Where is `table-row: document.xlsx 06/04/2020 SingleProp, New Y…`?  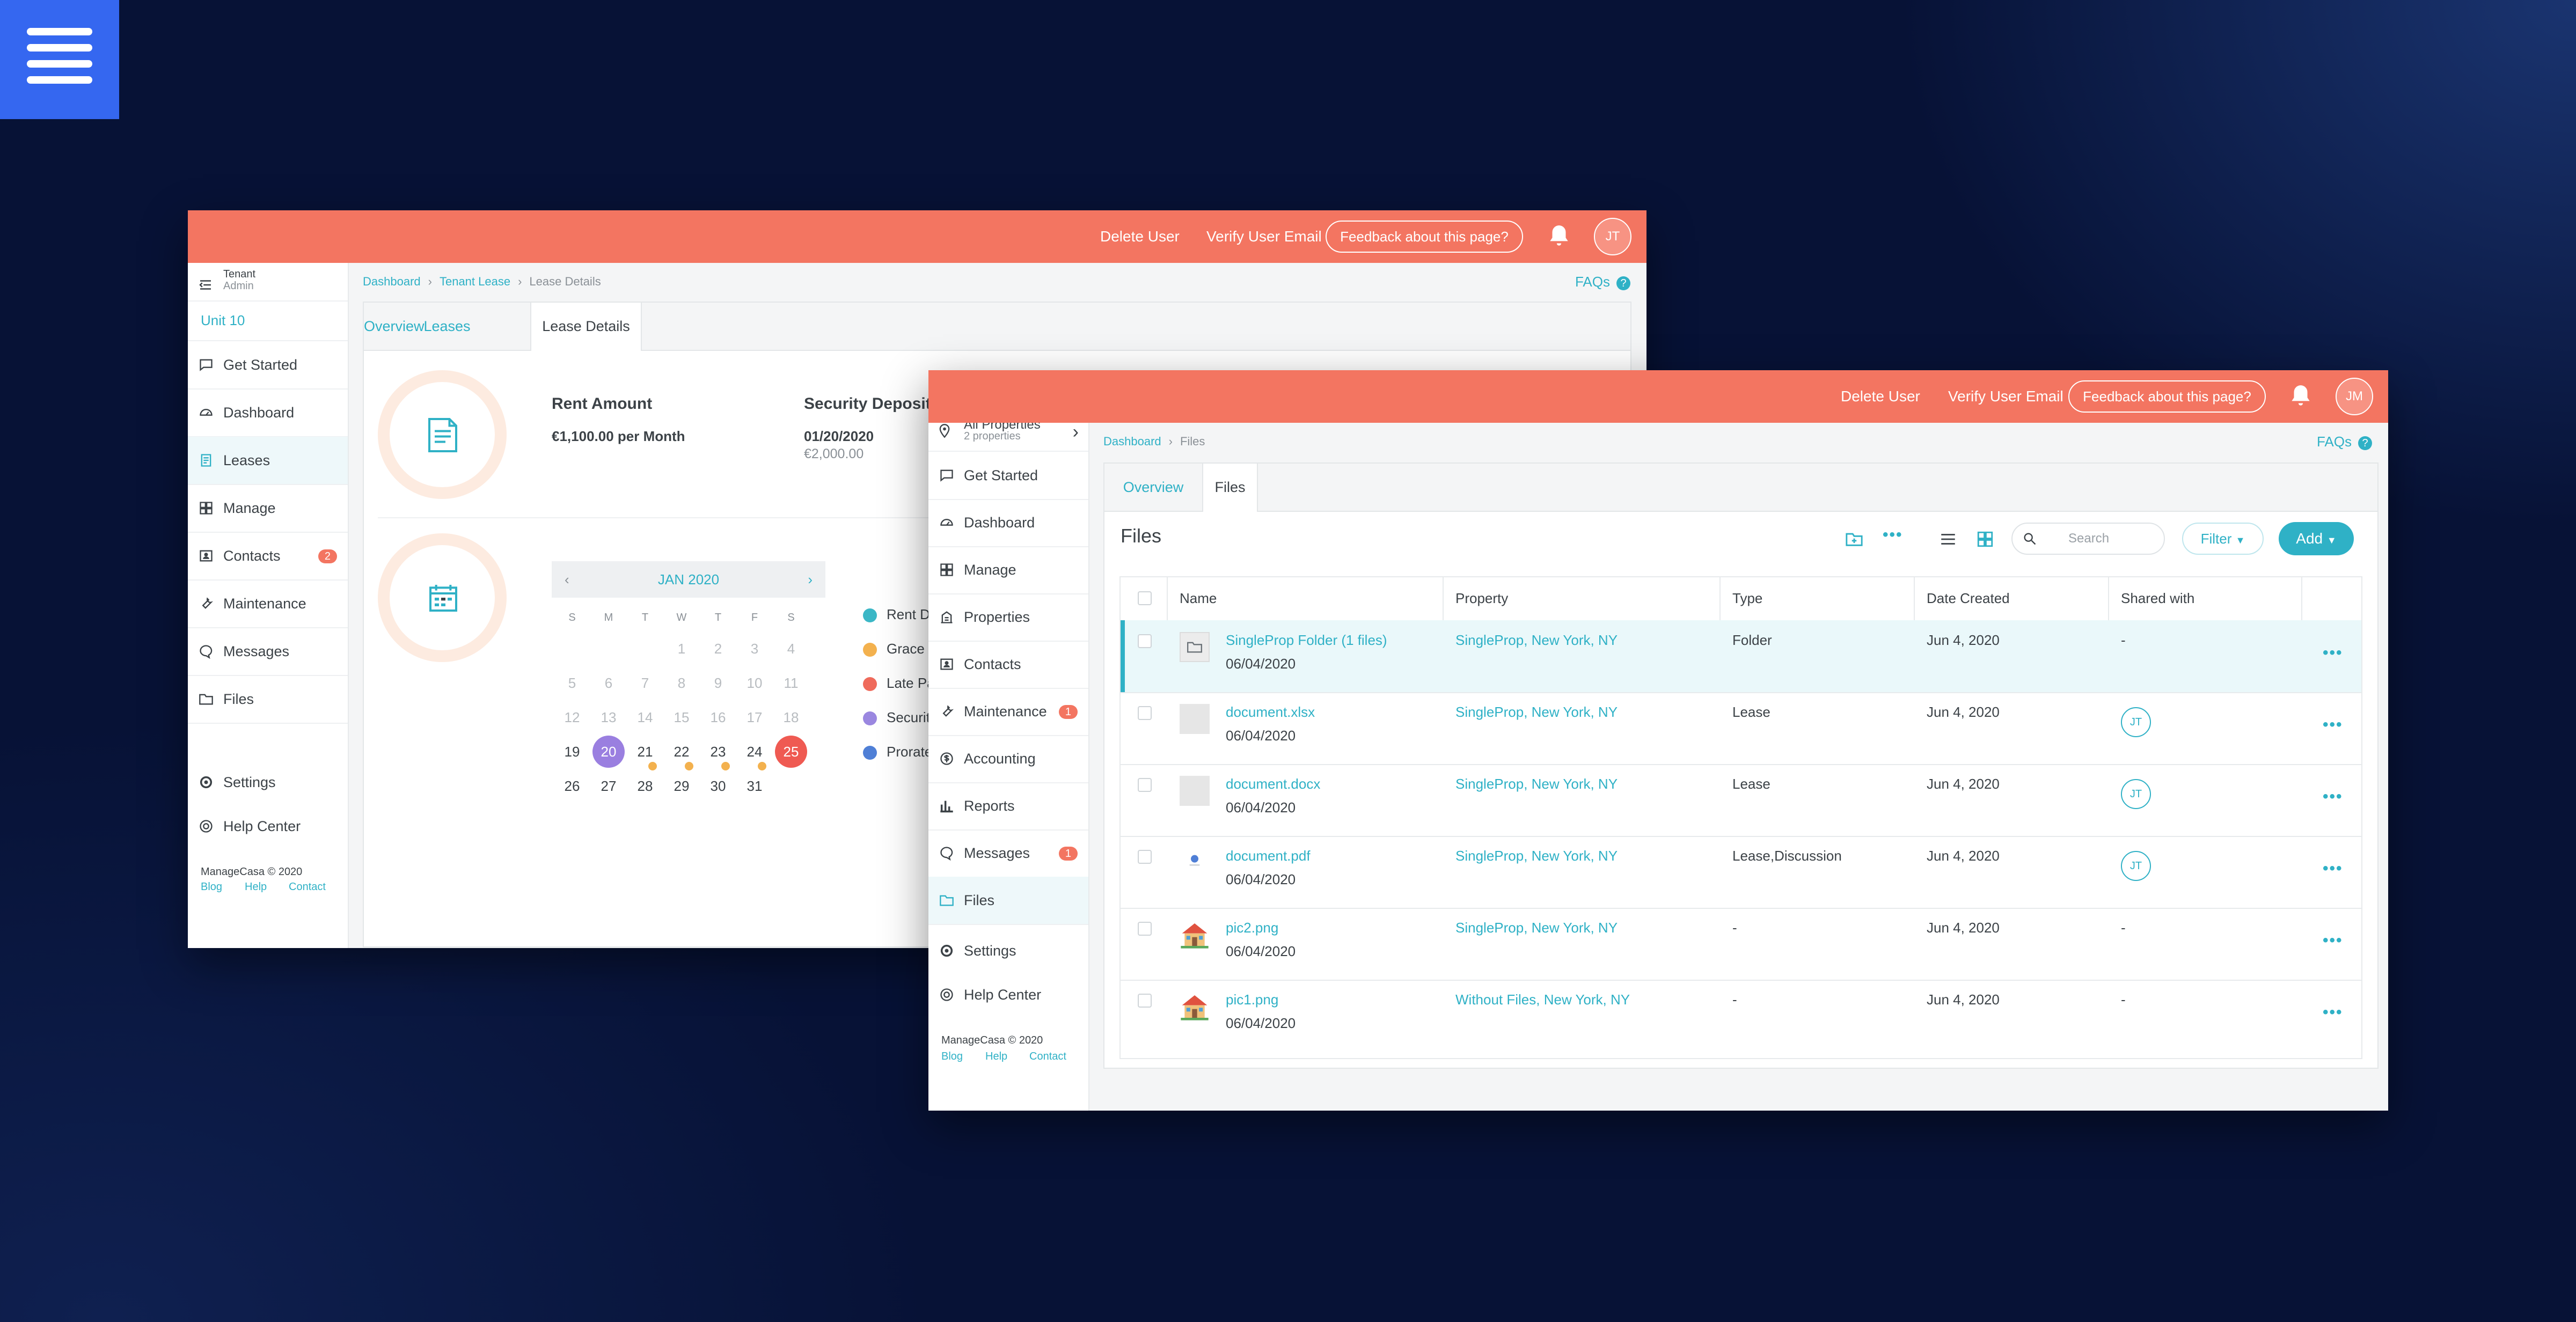 table-row: document.xlsx 06/04/2020 SingleProp, New Y… is located at coordinates (1741, 728).